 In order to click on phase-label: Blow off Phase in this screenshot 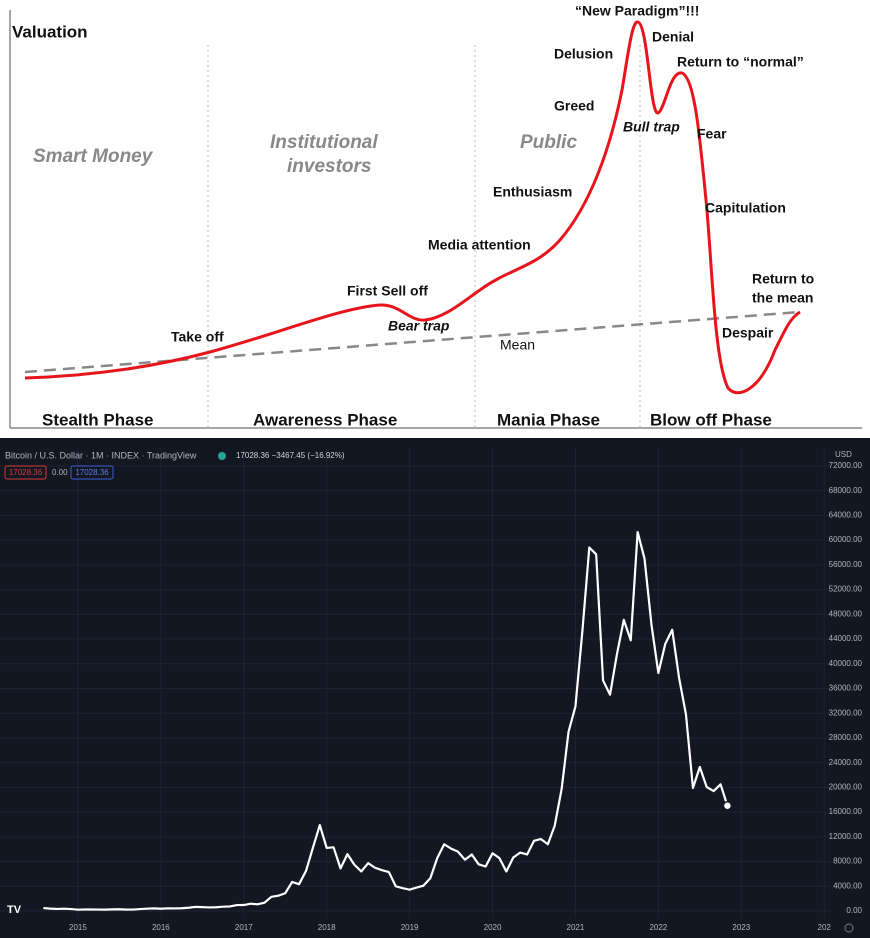, I will do `click(711, 419)`.